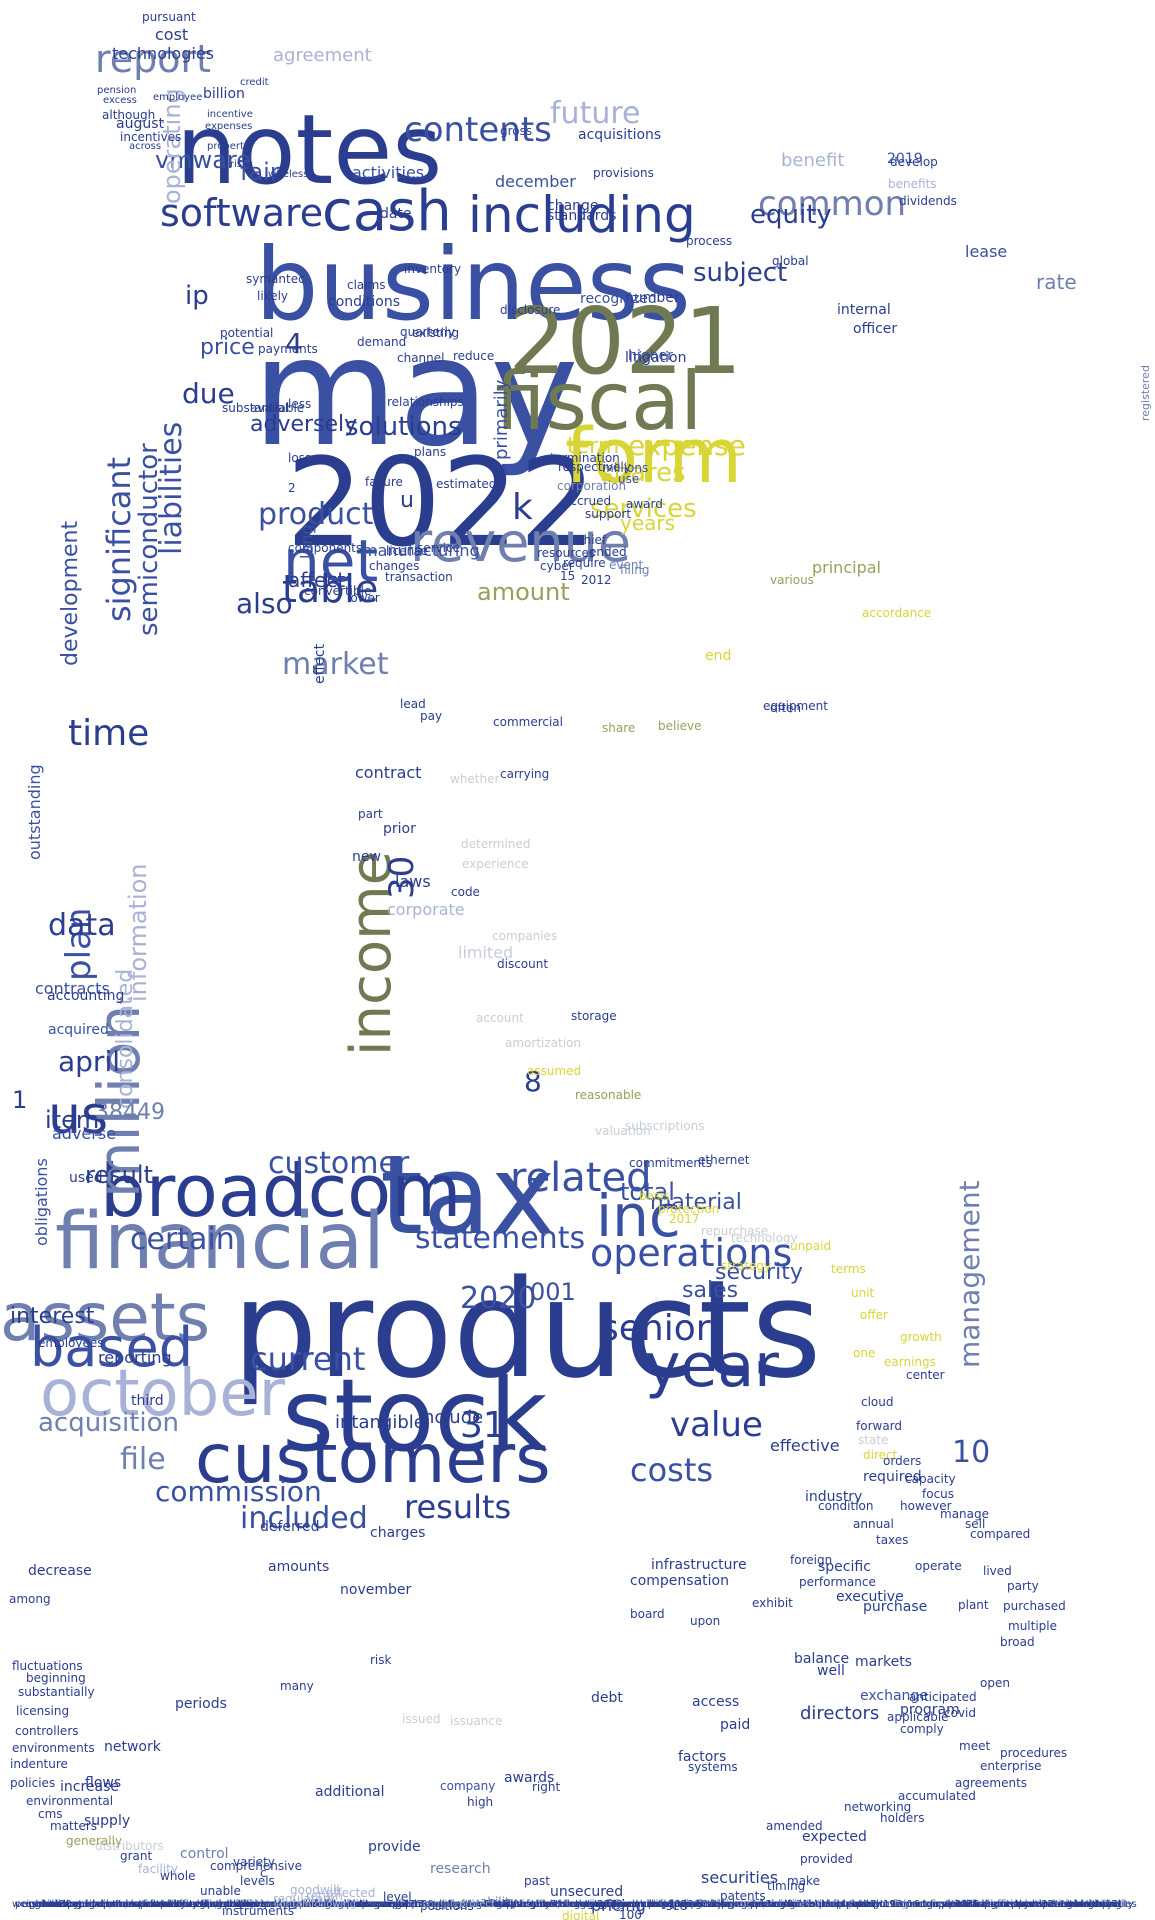 The height and width of the screenshot is (1920, 1155). I want to click on word-412: 2025, so click(967, 1904).